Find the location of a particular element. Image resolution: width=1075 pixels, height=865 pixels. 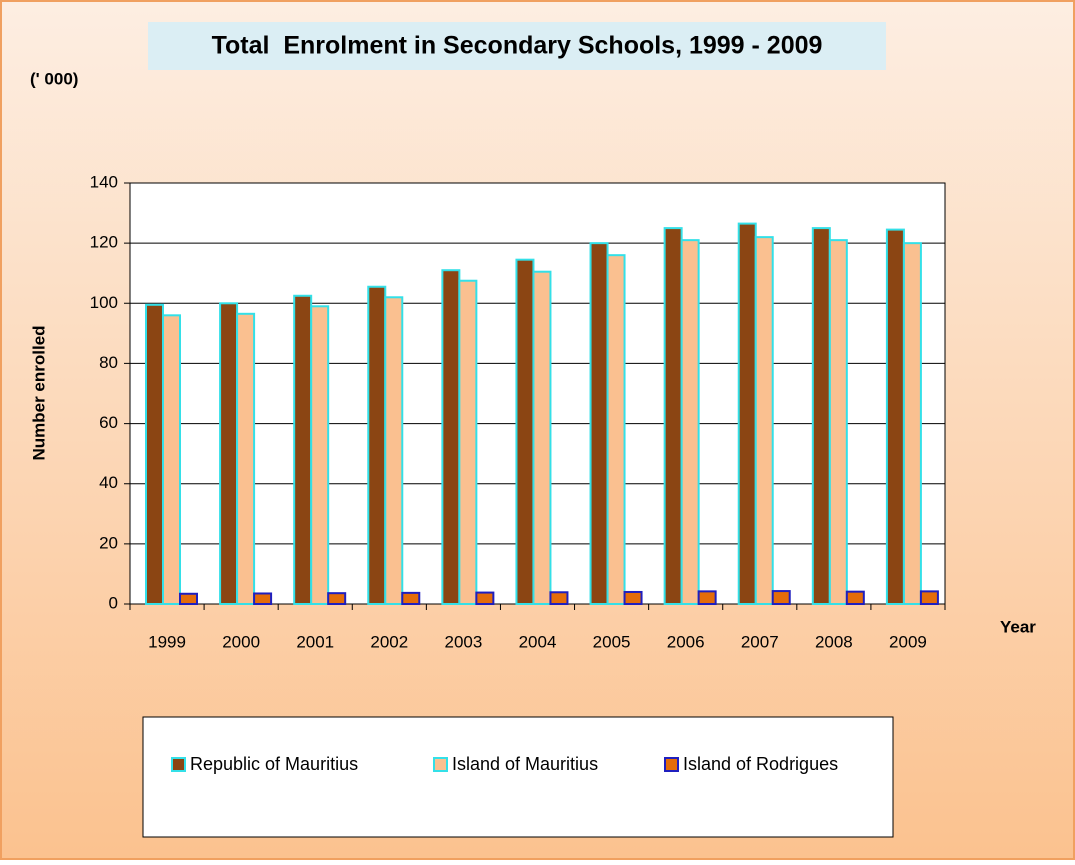

y-tick-label: 60 is located at coordinates (108, 422).